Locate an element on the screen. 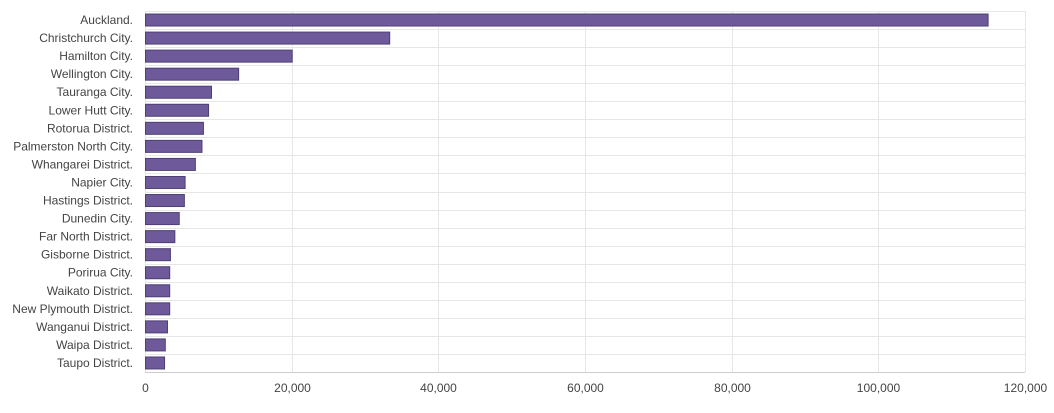 This screenshot has height=413, width=1054. category-label: Hastings District. is located at coordinates (88, 201).